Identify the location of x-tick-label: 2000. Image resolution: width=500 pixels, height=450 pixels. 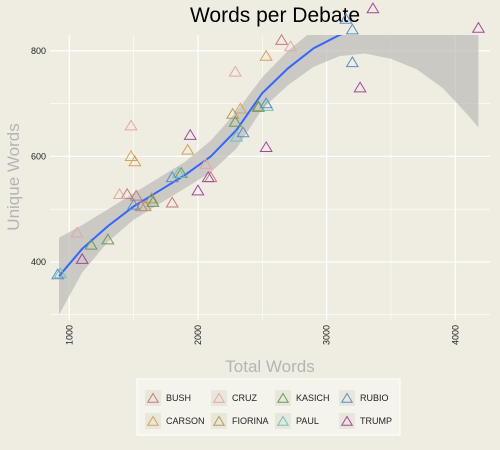
(198, 335).